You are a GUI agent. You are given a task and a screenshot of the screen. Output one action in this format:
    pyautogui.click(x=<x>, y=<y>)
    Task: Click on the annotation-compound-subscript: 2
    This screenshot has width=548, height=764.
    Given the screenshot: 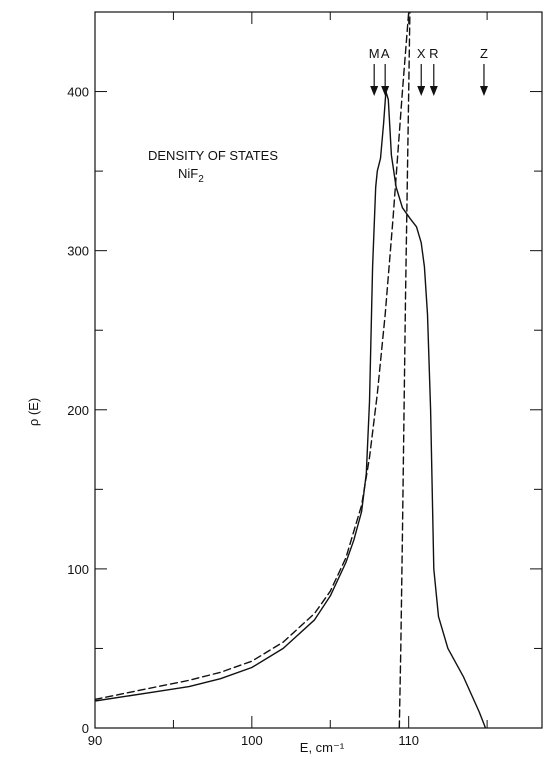 What is the action you would take?
    pyautogui.click(x=201, y=179)
    